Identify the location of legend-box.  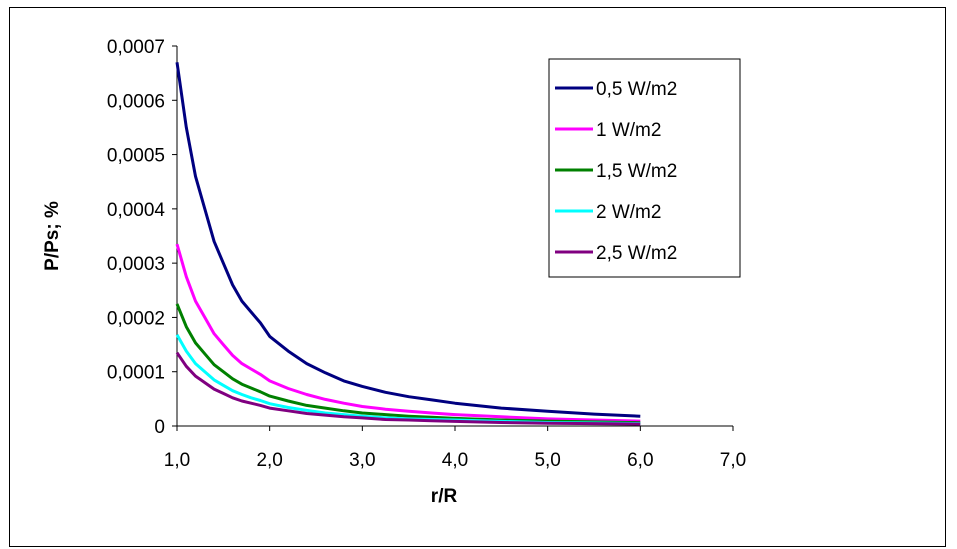
(644, 168).